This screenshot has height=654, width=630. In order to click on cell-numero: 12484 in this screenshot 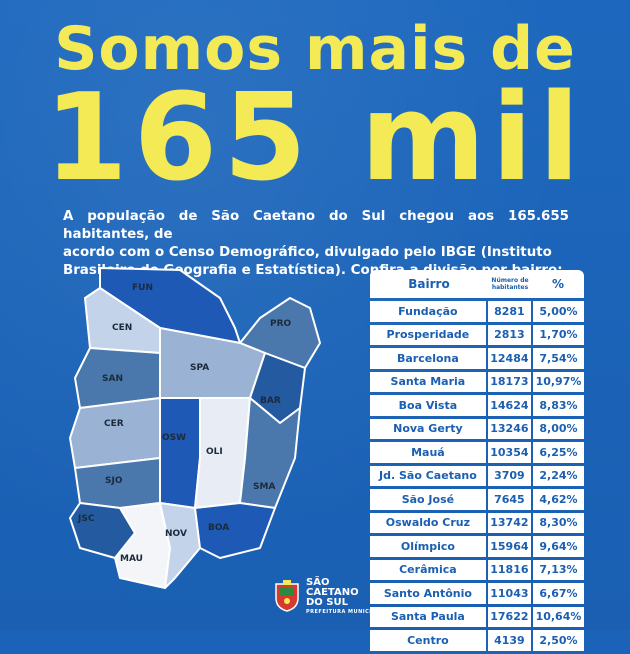, I will do `click(509, 358)`.